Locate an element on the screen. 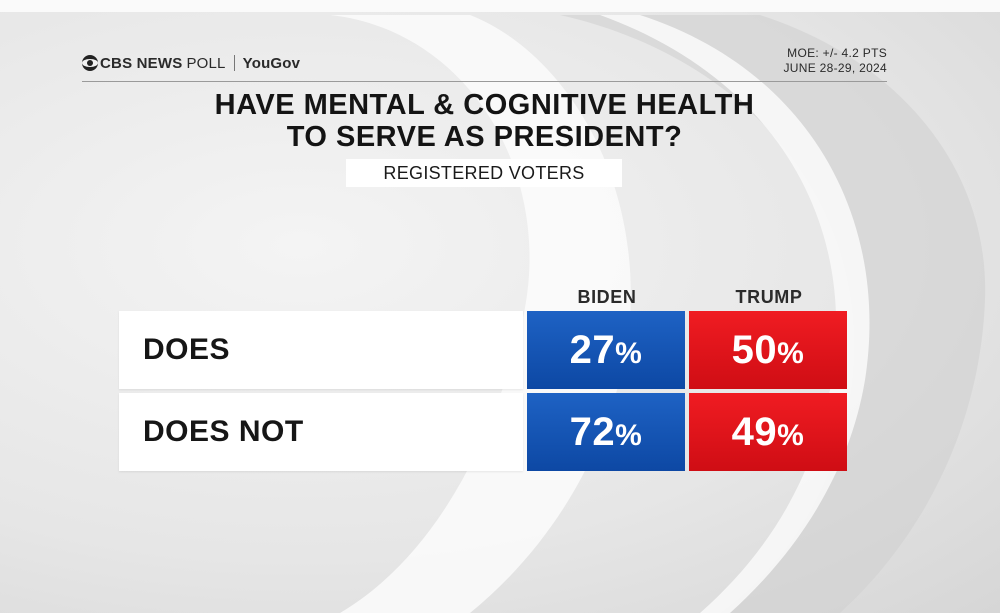 This screenshot has width=1000, height=613. top-bar is located at coordinates (500, 6).